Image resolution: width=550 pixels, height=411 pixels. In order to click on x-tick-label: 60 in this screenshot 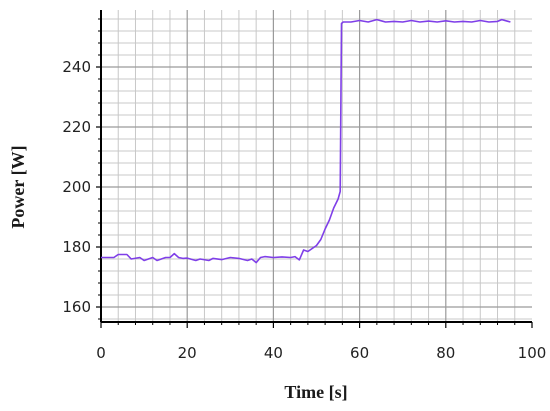, I will do `click(359, 353)`.